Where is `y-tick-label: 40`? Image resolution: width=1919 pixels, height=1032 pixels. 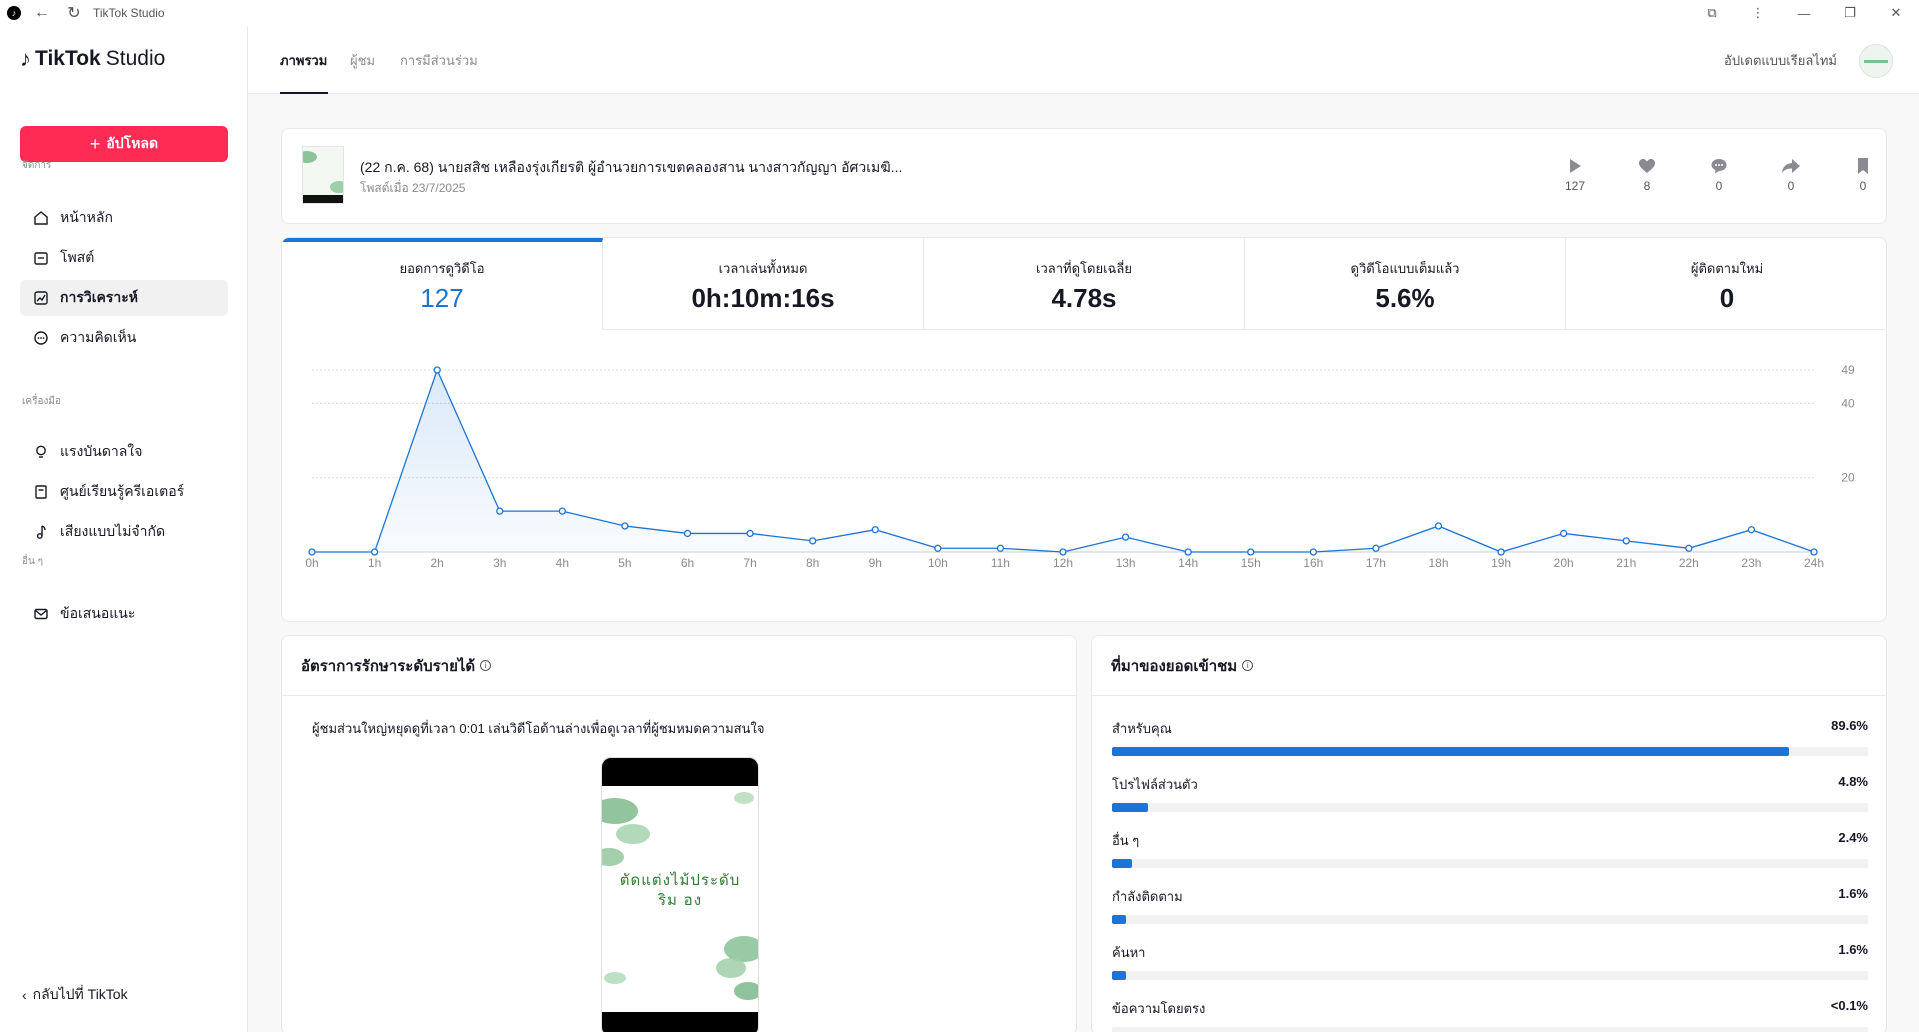
y-tick-label: 40 is located at coordinates (1848, 403).